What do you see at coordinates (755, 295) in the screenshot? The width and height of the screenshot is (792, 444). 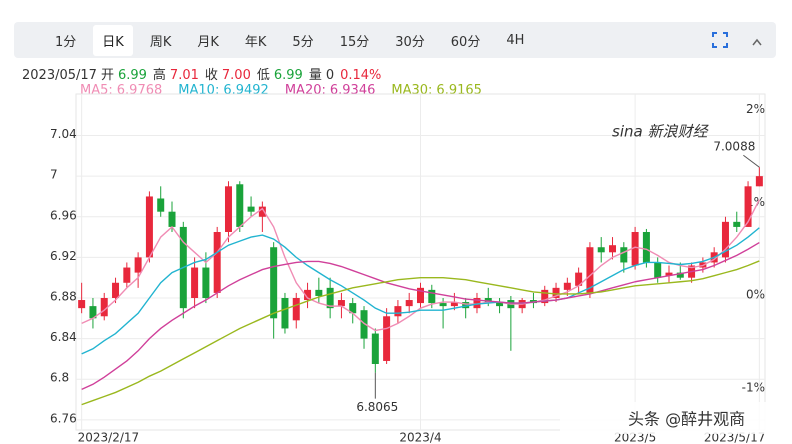 I see `y2-tick-label: 0%` at bounding box center [755, 295].